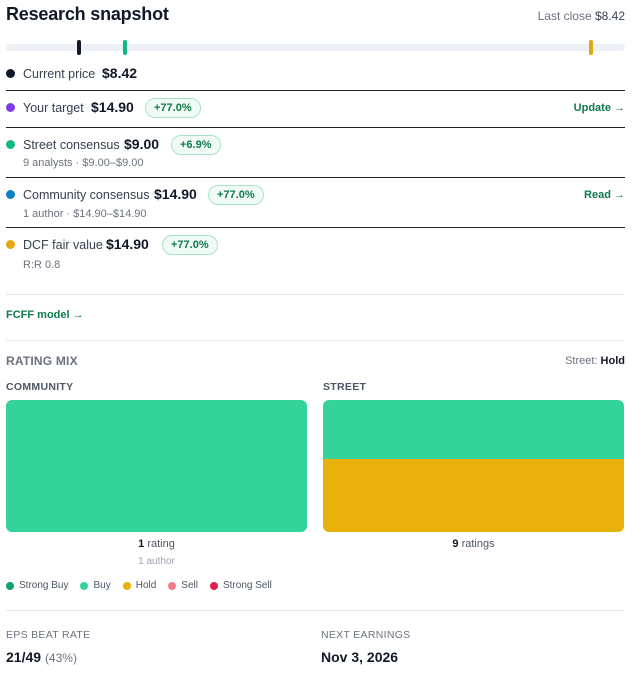 The height and width of the screenshot is (677, 637). Describe the element at coordinates (247, 585) in the screenshot. I see `legend-label: Strong Sell` at that location.